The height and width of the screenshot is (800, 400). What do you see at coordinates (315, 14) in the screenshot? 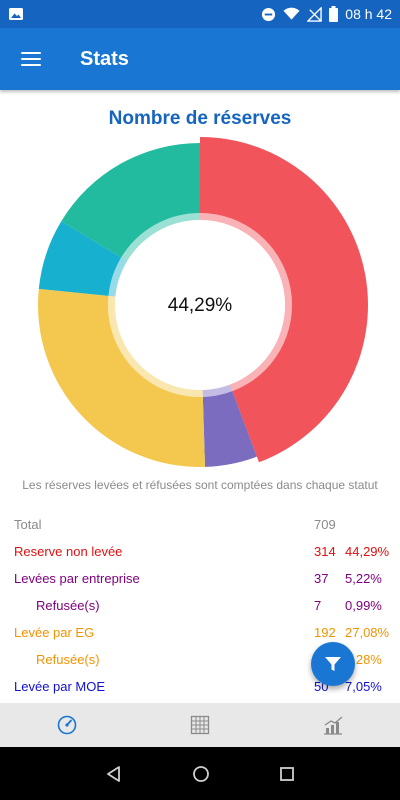
I see `no-signal-icon` at bounding box center [315, 14].